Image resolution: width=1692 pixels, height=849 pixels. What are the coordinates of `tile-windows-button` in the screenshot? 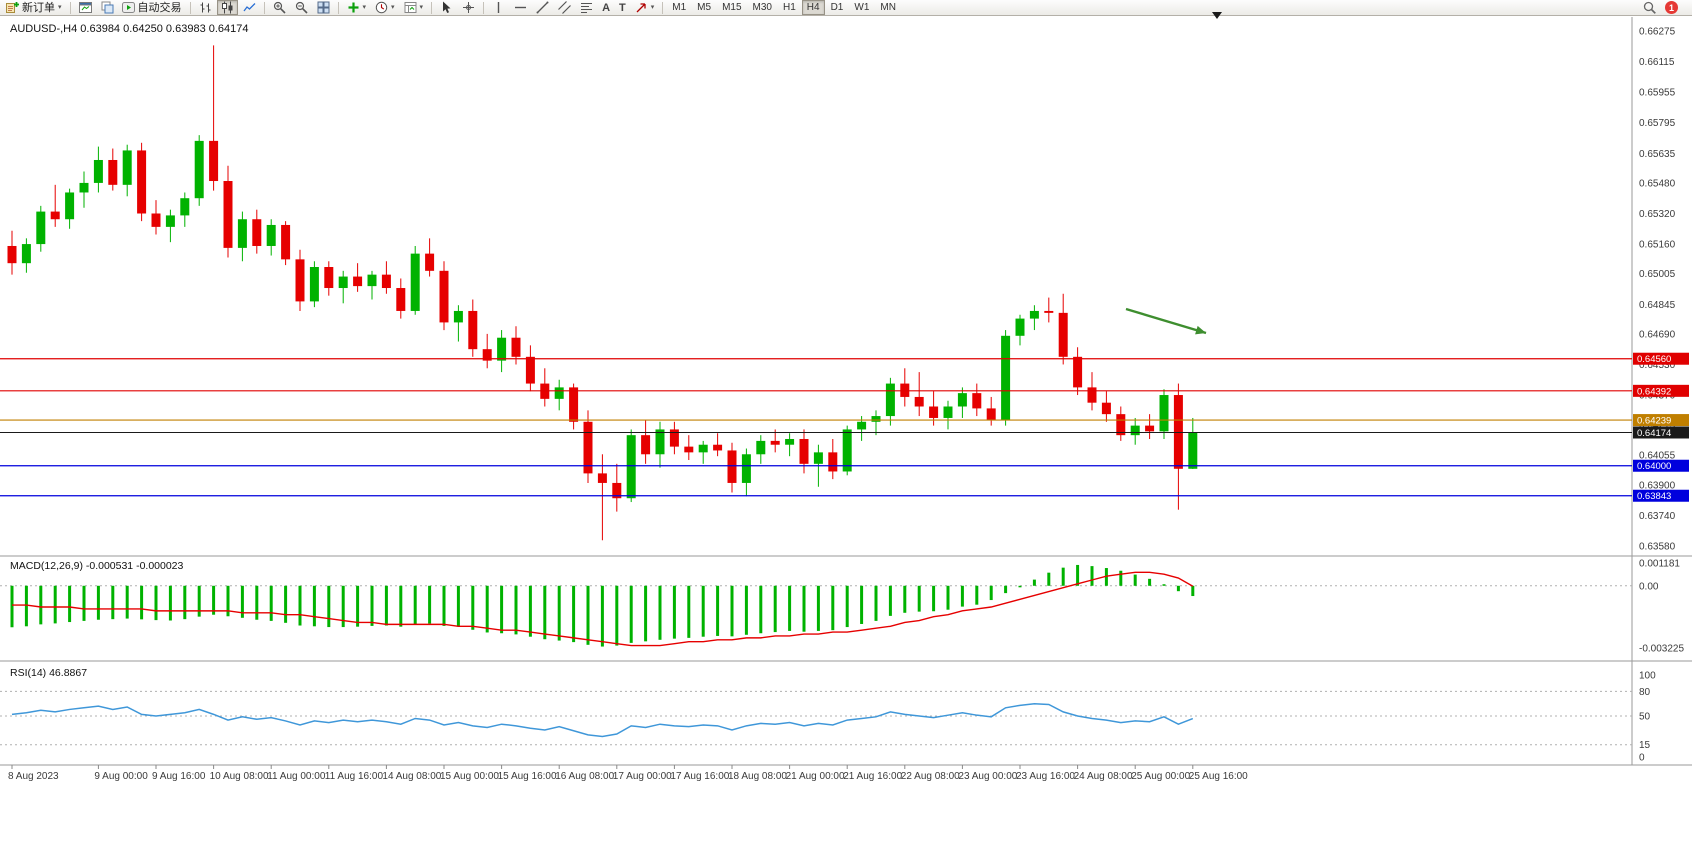 It's located at (323, 7).